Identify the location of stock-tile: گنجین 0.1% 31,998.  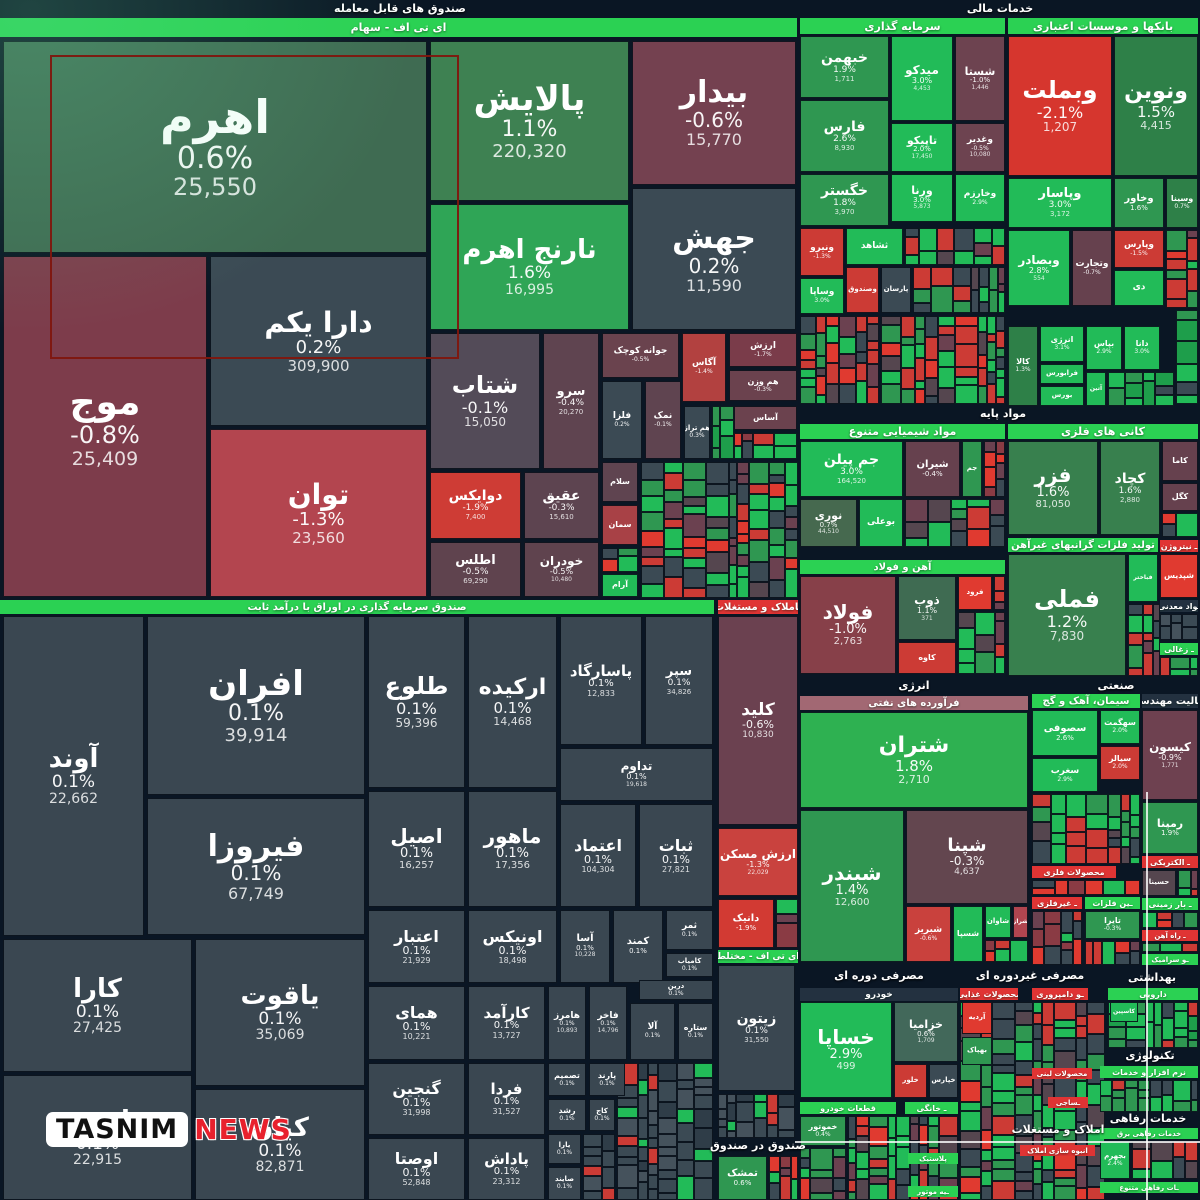
(416, 1099).